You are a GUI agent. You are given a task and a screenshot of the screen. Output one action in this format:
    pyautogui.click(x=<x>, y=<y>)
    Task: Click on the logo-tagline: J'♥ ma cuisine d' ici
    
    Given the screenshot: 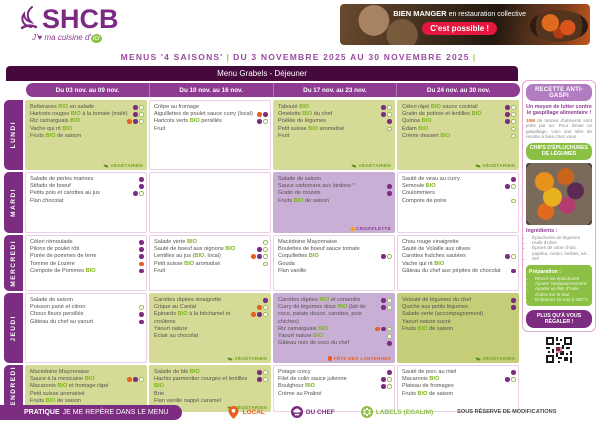 What is the action you would take?
    pyautogui.click(x=67, y=38)
    